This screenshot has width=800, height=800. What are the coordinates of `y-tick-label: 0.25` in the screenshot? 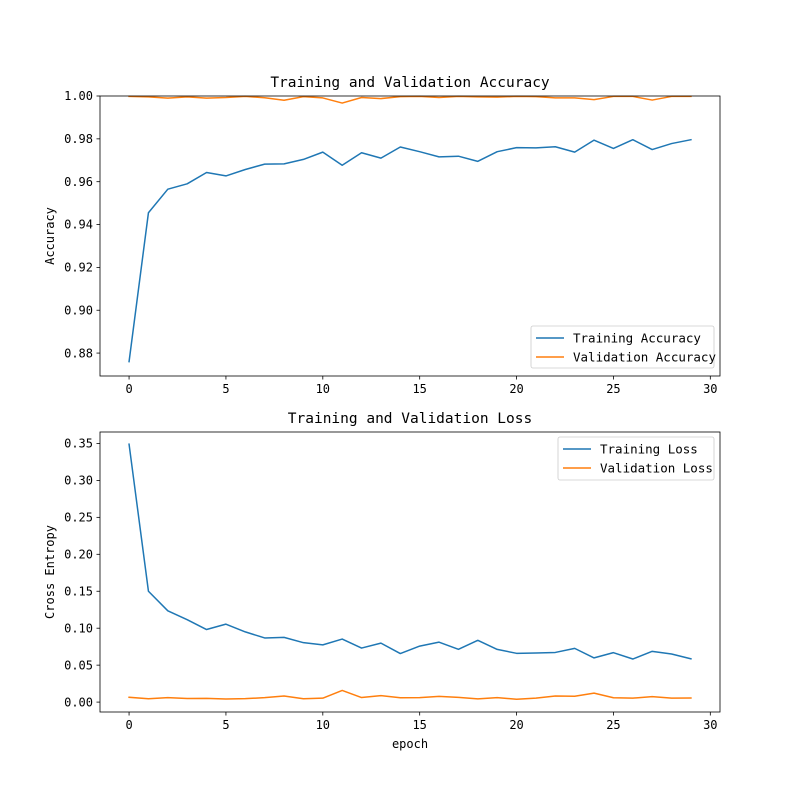 It's located at (78, 518).